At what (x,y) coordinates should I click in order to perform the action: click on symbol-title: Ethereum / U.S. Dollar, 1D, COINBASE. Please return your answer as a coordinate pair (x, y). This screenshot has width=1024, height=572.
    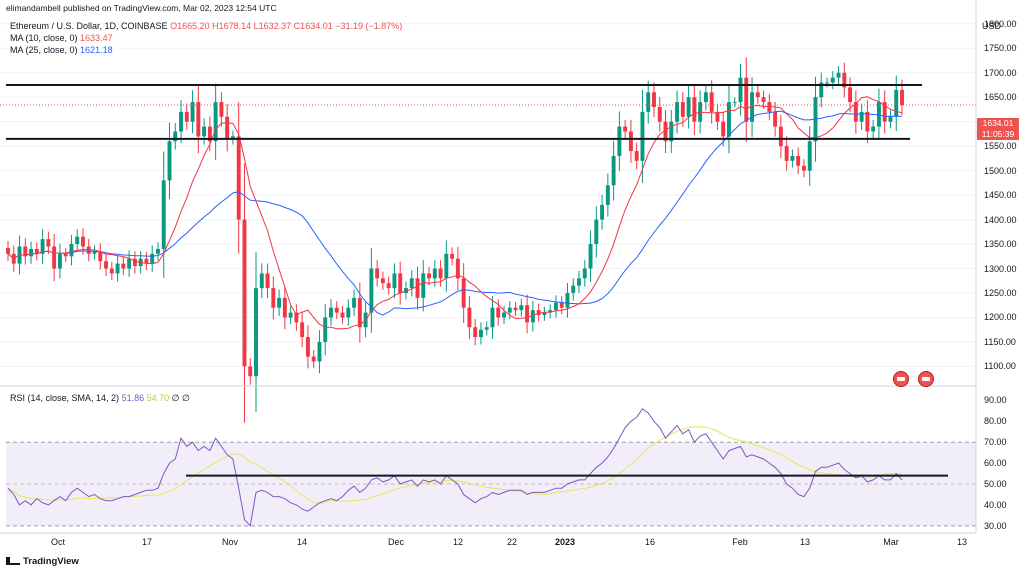
    Looking at the image, I should click on (89, 26).